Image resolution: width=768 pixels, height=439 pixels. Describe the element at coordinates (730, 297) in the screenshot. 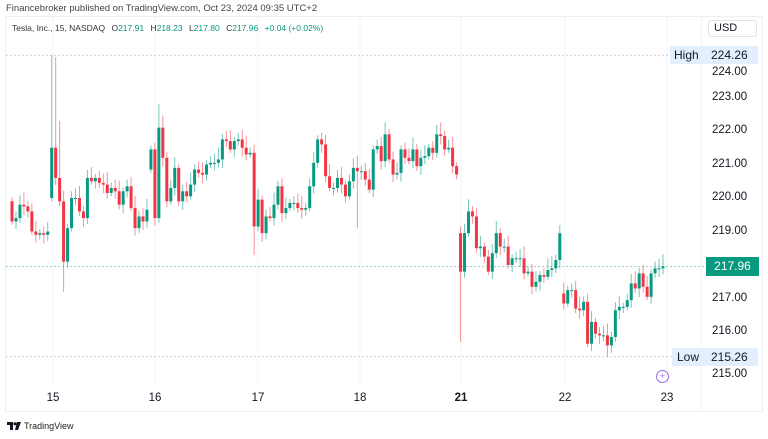

I see `price-axis-label: 217.00` at that location.